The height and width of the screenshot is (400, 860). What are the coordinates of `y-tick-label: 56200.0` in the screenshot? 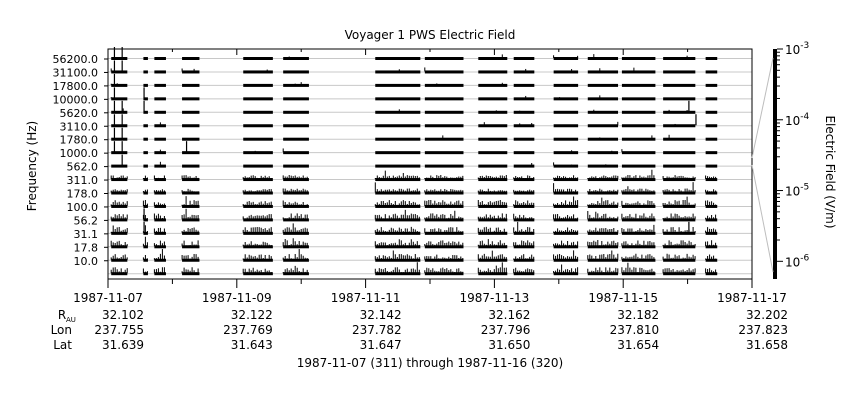 It's located at (76, 59).